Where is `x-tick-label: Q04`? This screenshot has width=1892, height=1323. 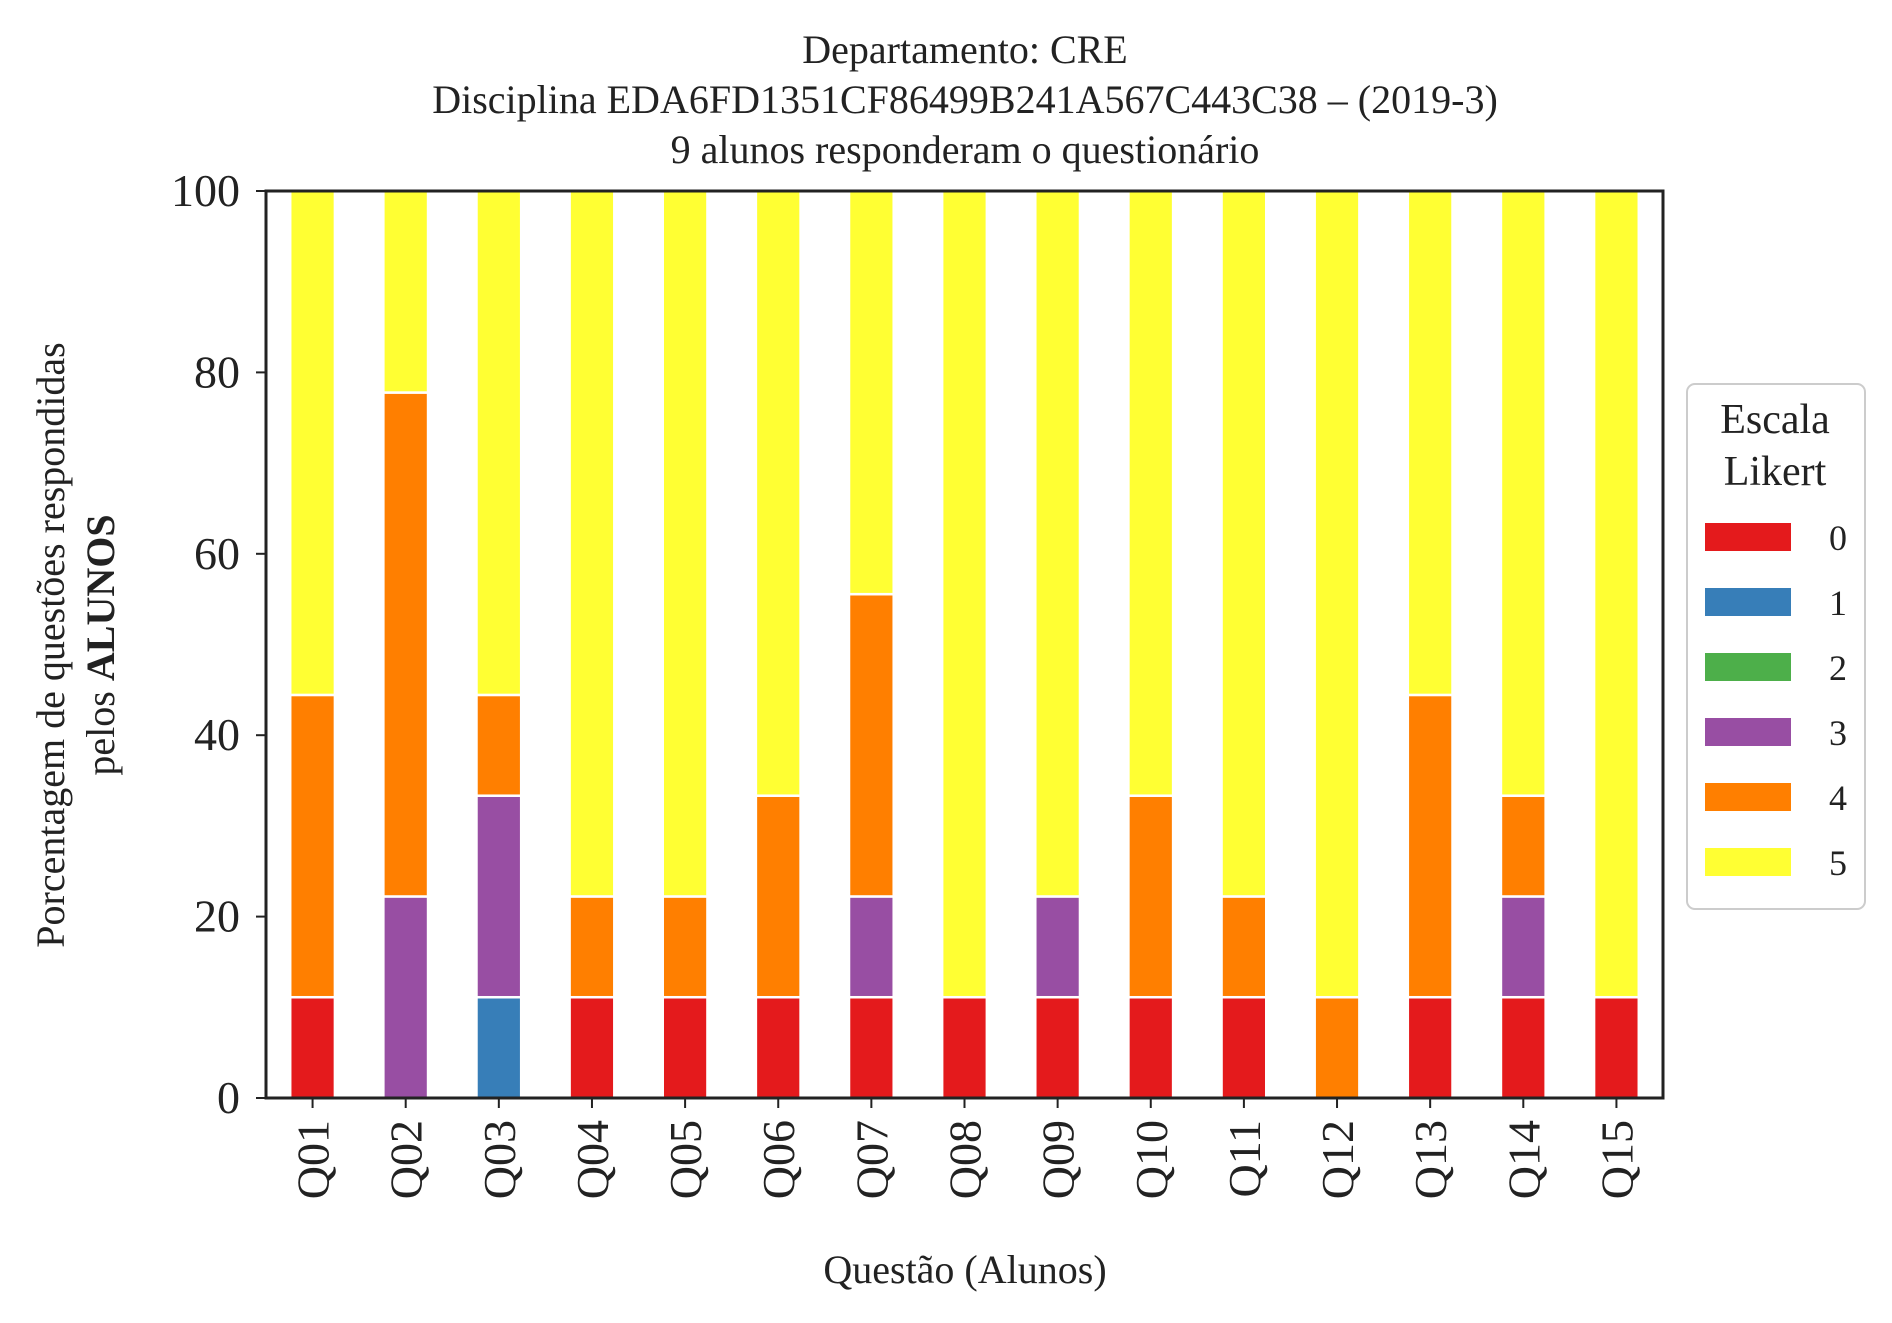 x-tick-label: Q04 is located at coordinates (592, 1159).